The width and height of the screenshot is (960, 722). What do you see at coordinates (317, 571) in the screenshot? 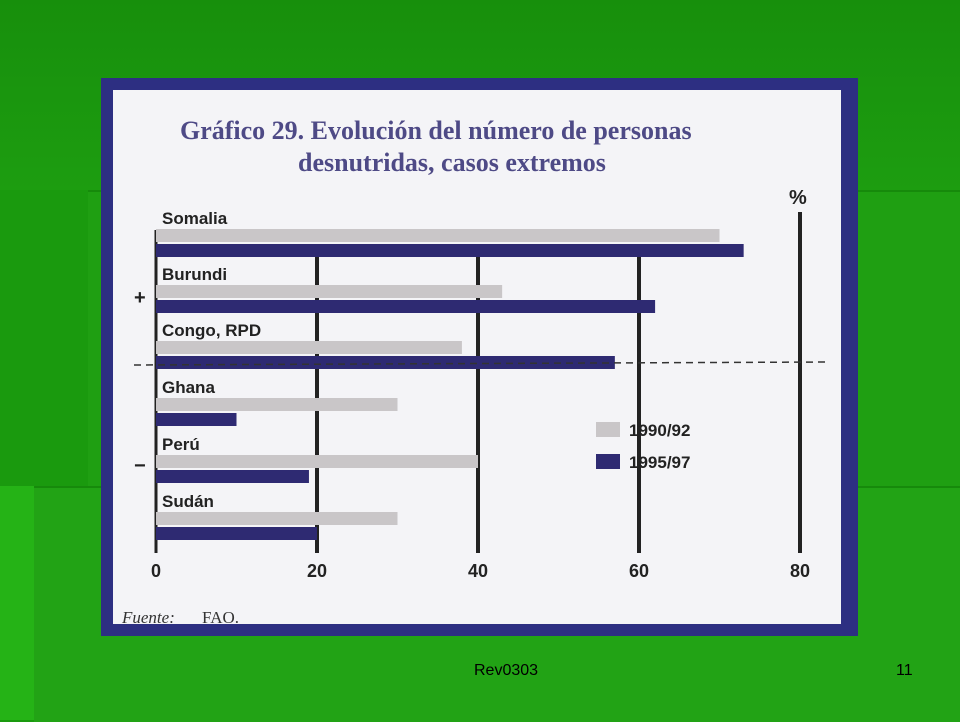
I see `x-tick-label-20: 20` at bounding box center [317, 571].